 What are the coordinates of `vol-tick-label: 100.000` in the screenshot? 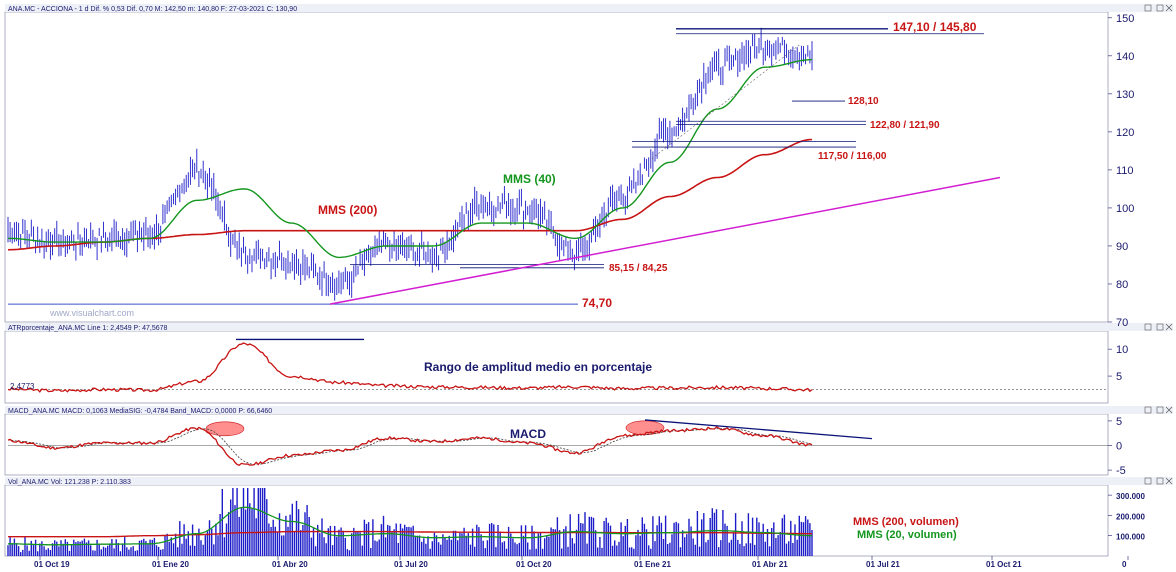 It's located at (1130, 537).